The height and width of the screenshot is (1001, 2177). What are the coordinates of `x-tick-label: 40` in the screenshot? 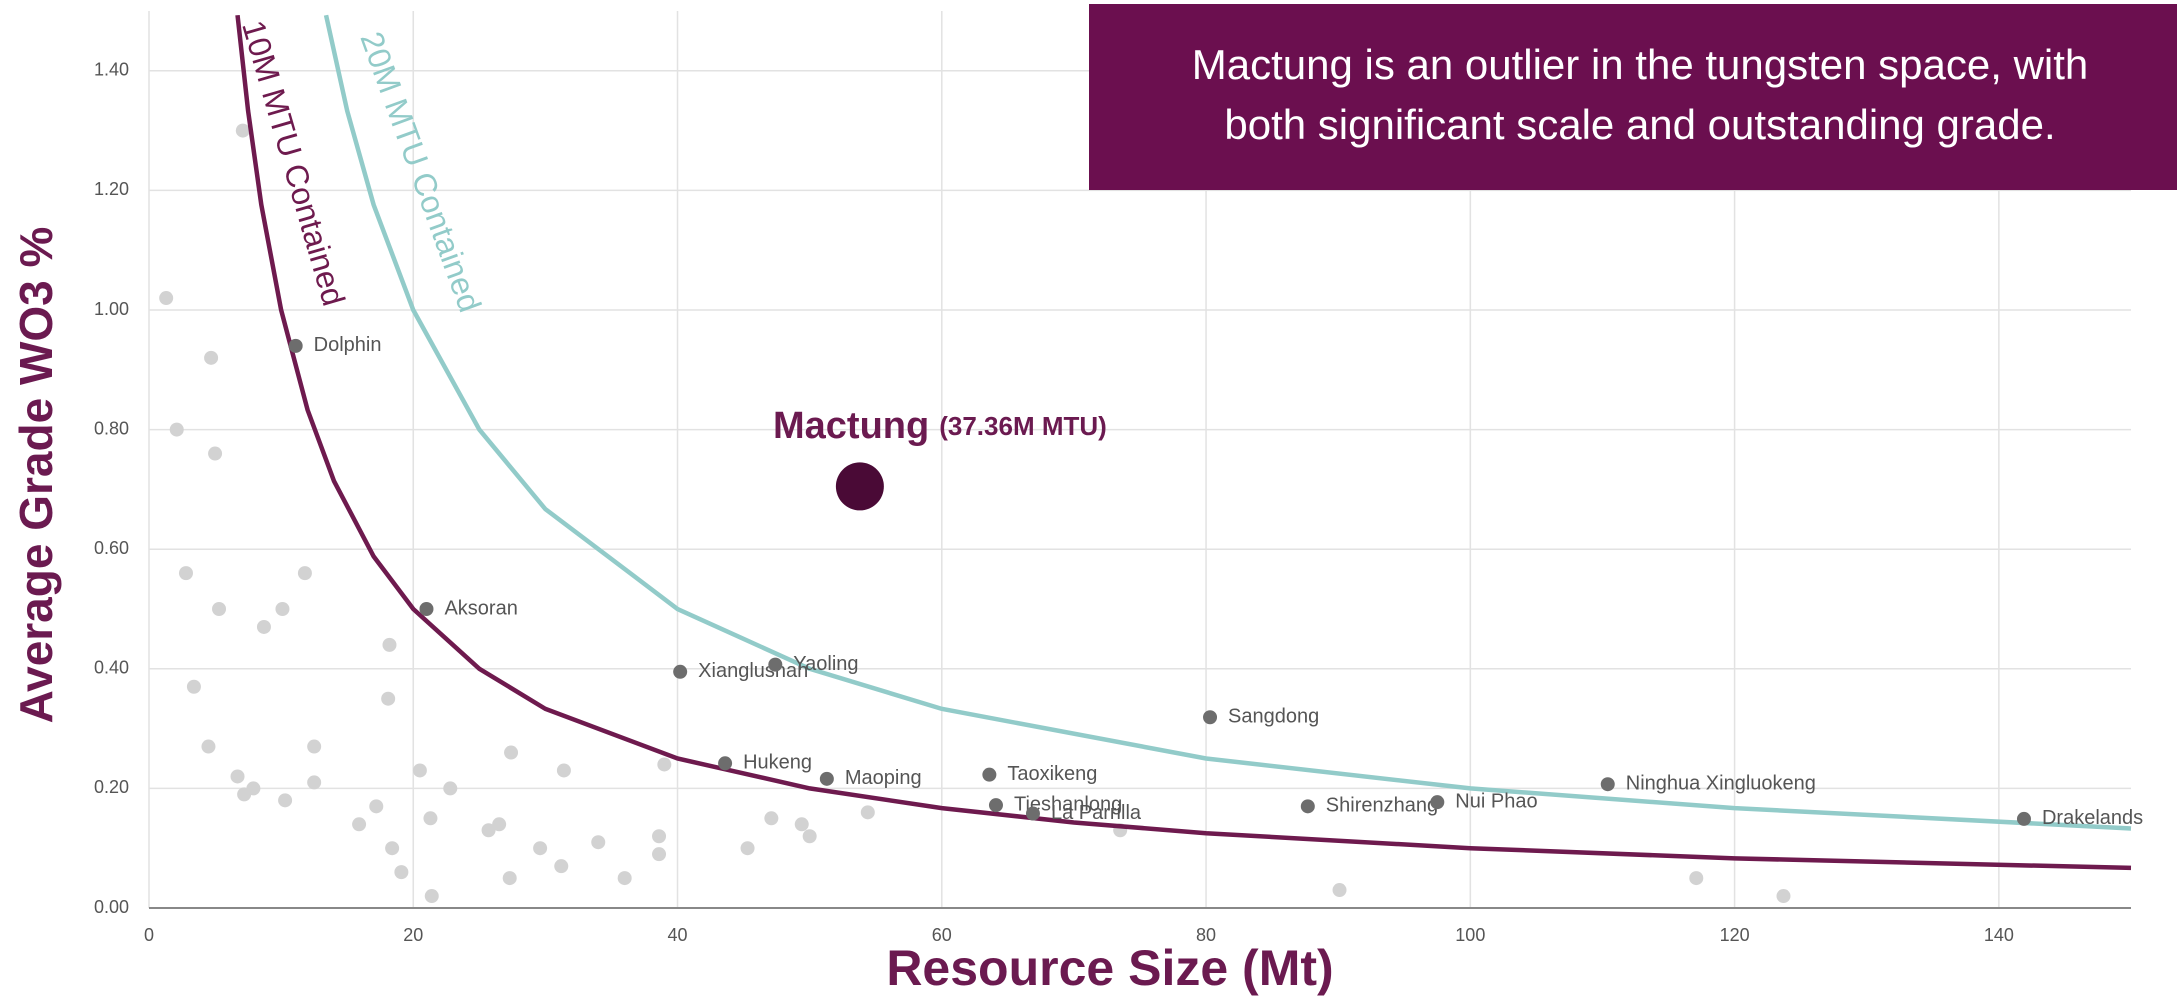 It's located at (678, 935).